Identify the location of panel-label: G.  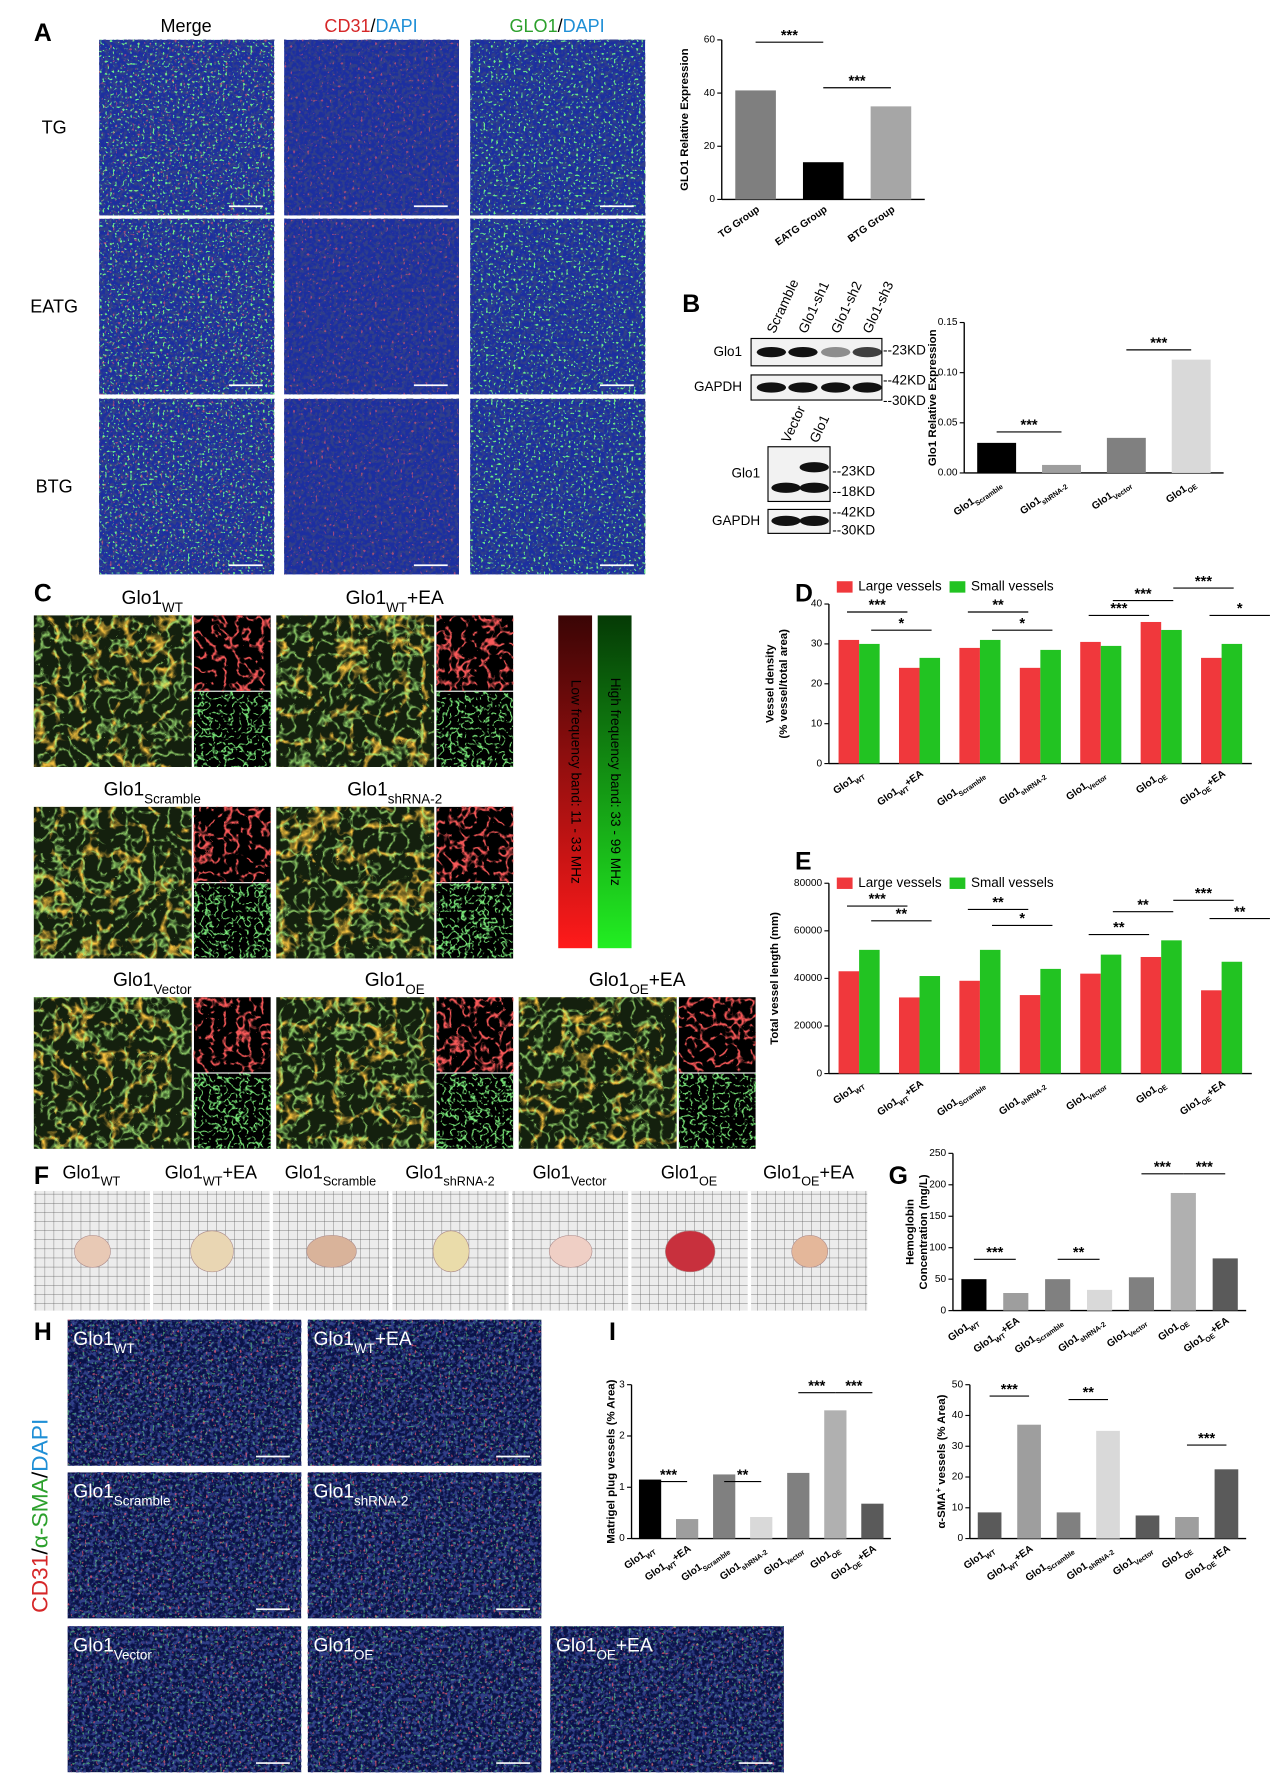
(898, 1176).